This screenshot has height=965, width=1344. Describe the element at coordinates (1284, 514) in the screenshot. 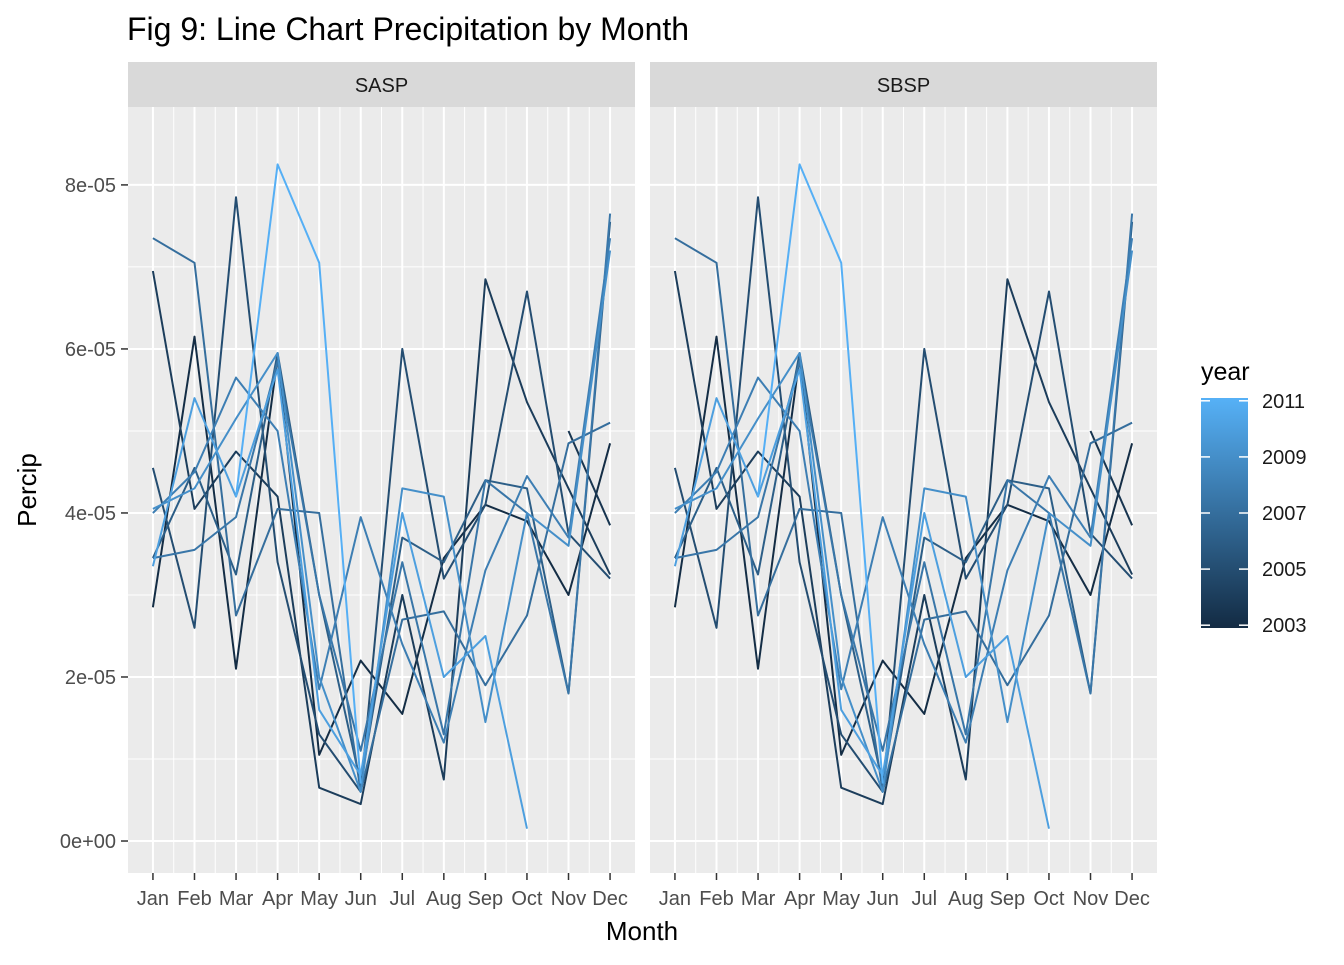

I see `legend-label: 2007` at that location.